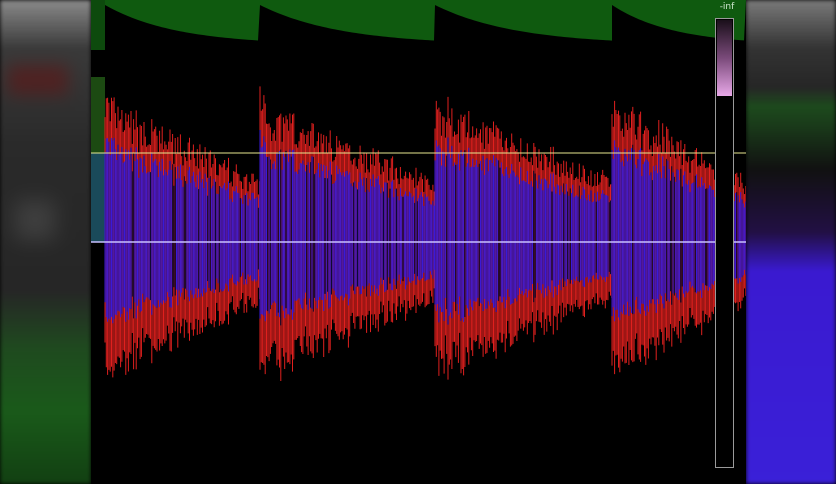  I want to click on left-glow, so click(38, 80).